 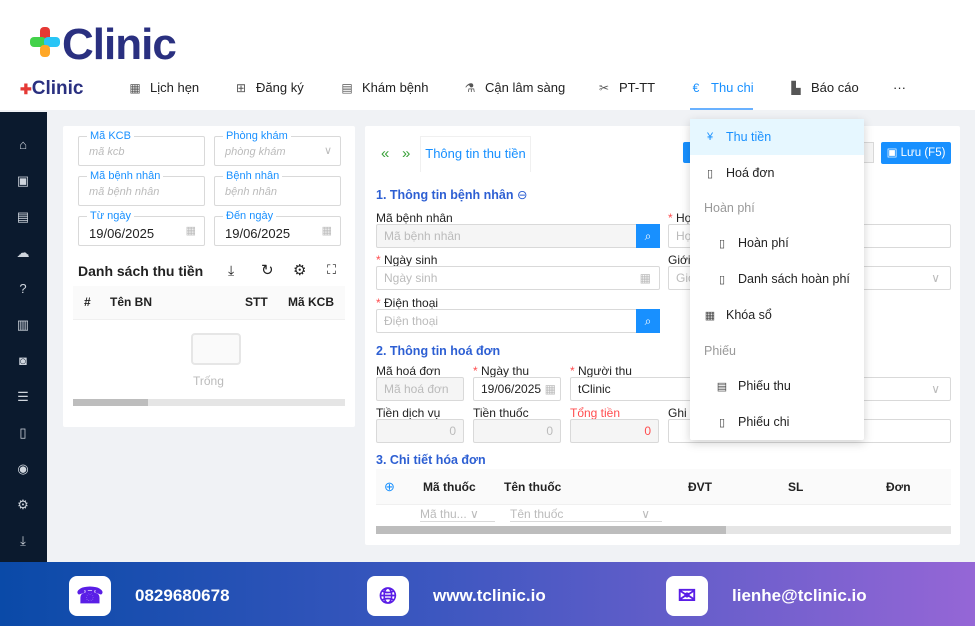 I want to click on menu-phieu-chi: ▯ Phiếu chi, so click(x=777, y=422).